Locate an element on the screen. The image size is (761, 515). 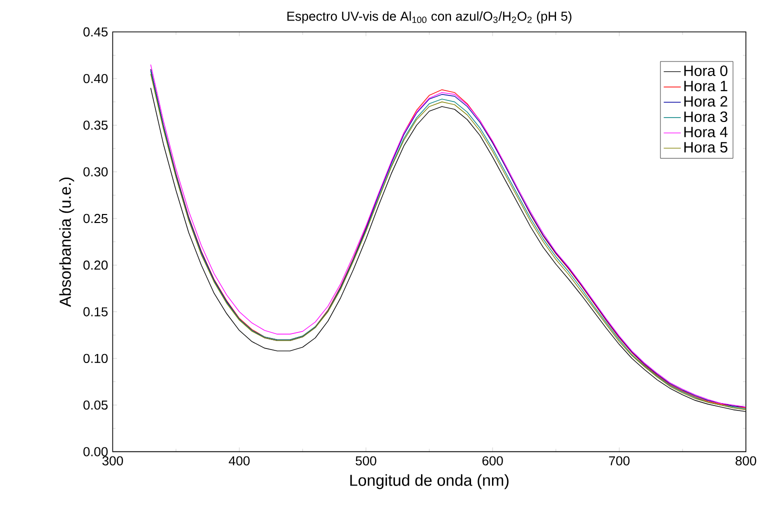
y-tick-label: 0.20 is located at coordinates (95, 265).